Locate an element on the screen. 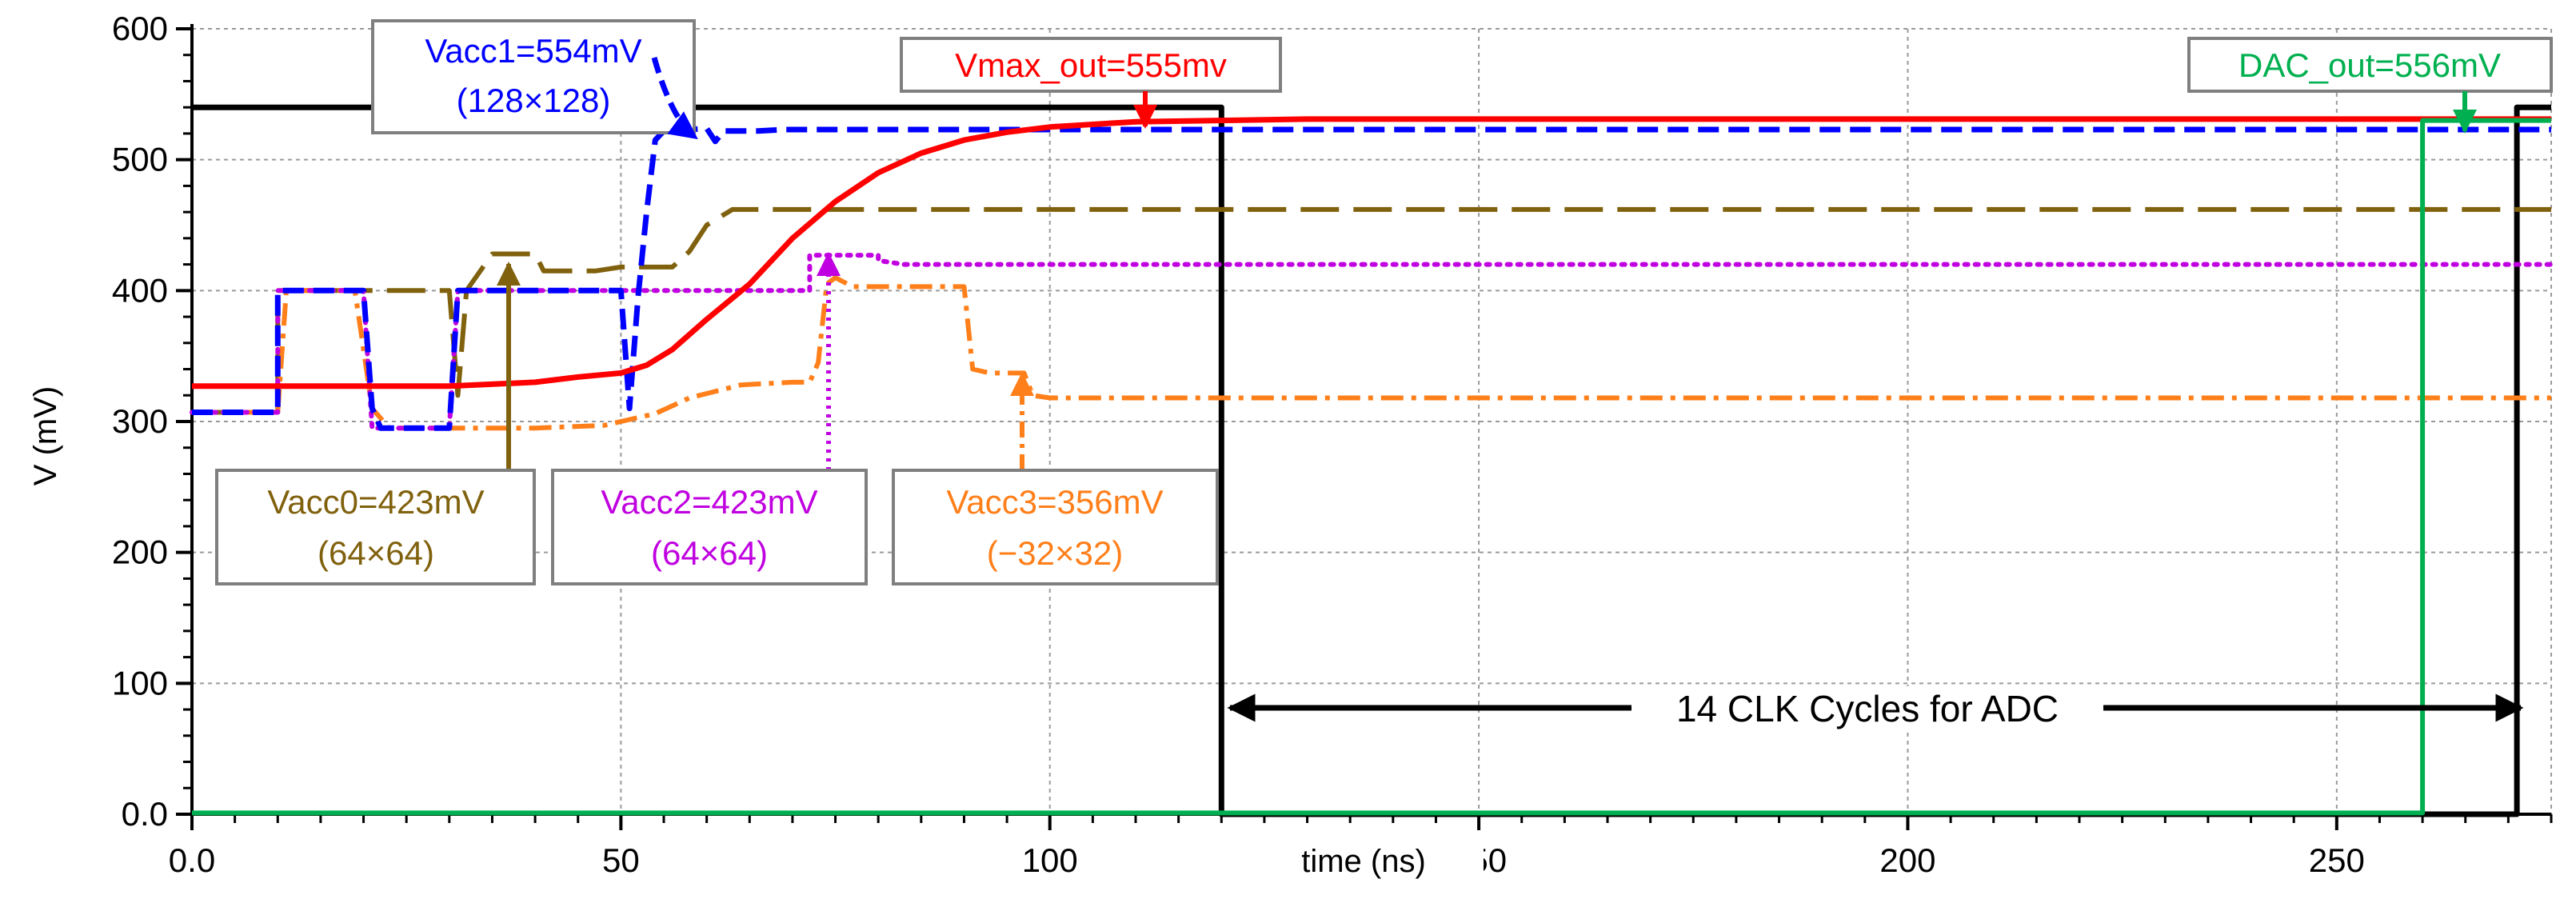 The height and width of the screenshot is (915, 2576). vmax-callout: Vmax_out=555mv is located at coordinates (1091, 83).